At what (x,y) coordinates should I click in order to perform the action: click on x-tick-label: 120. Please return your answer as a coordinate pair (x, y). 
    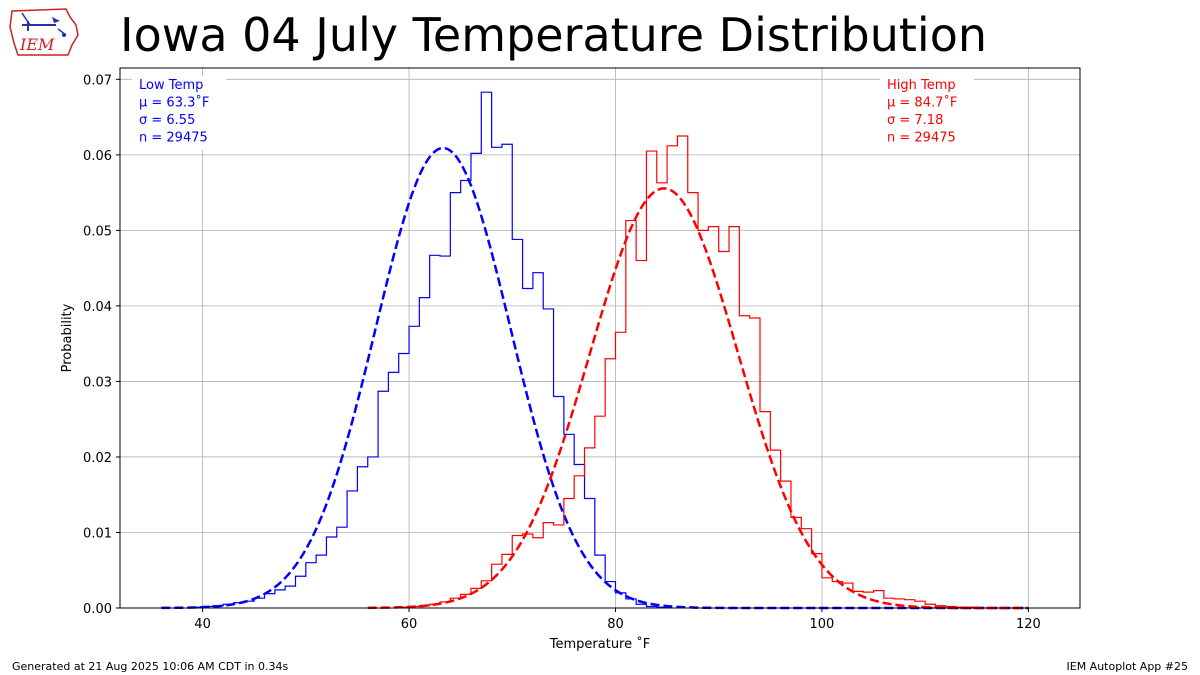
    Looking at the image, I should click on (1028, 624).